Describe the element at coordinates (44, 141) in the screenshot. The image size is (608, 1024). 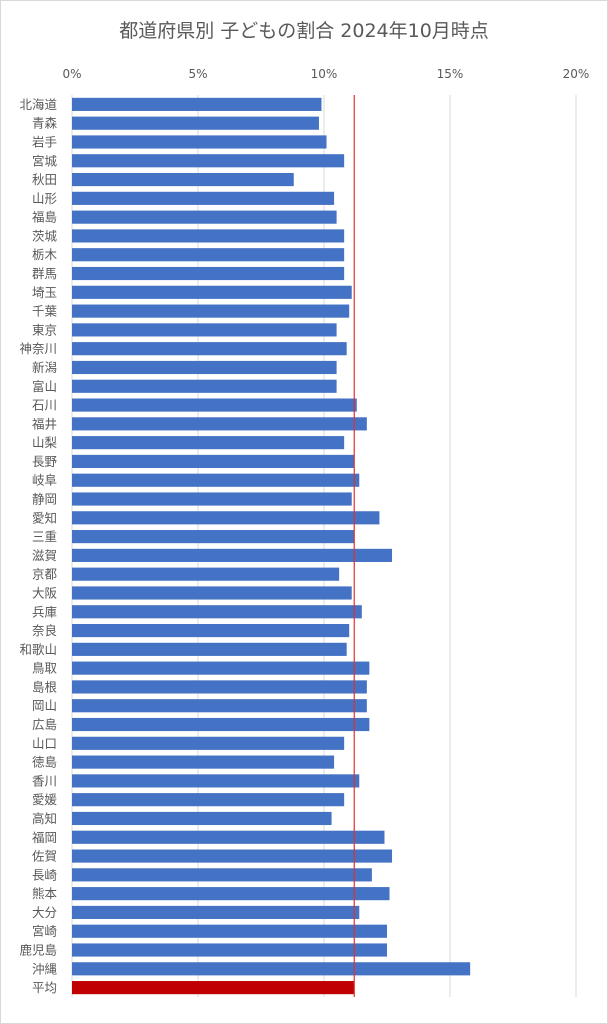
I see `category-label: 岩手` at that location.